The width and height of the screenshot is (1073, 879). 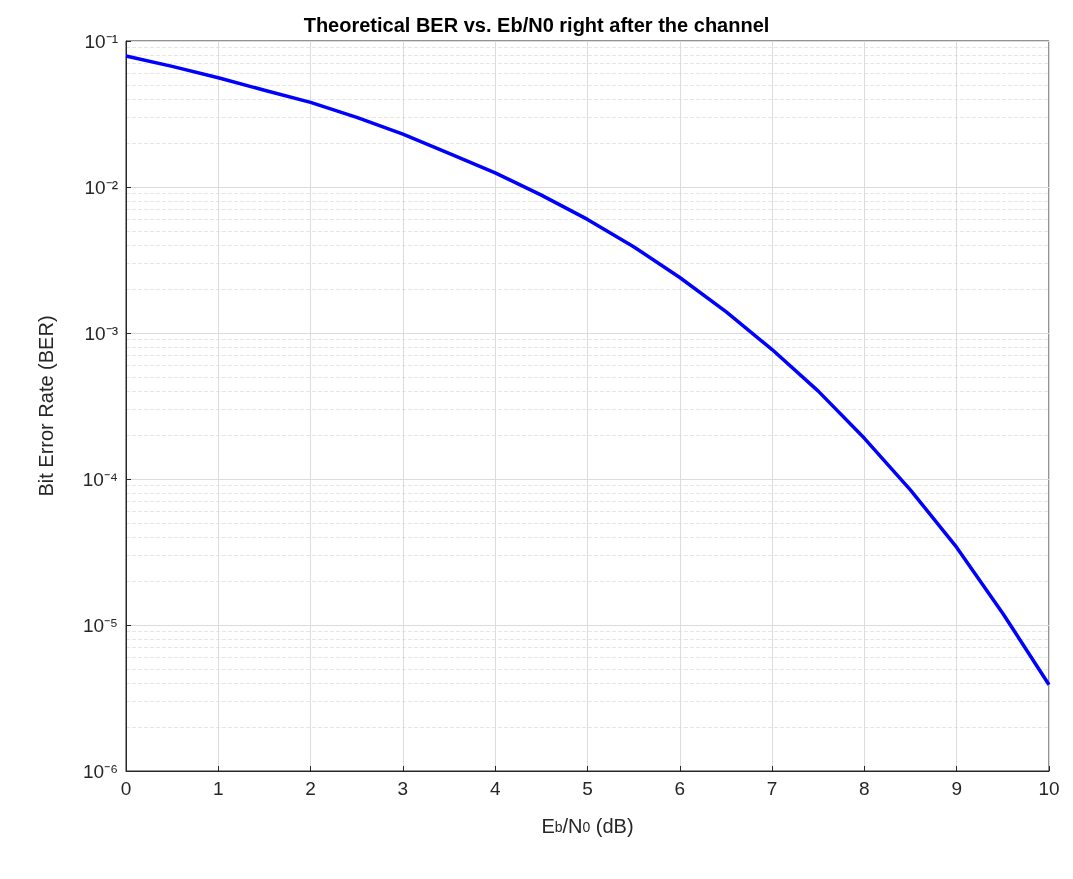 What do you see at coordinates (495, 788) in the screenshot?
I see `x-tick-label: 4` at bounding box center [495, 788].